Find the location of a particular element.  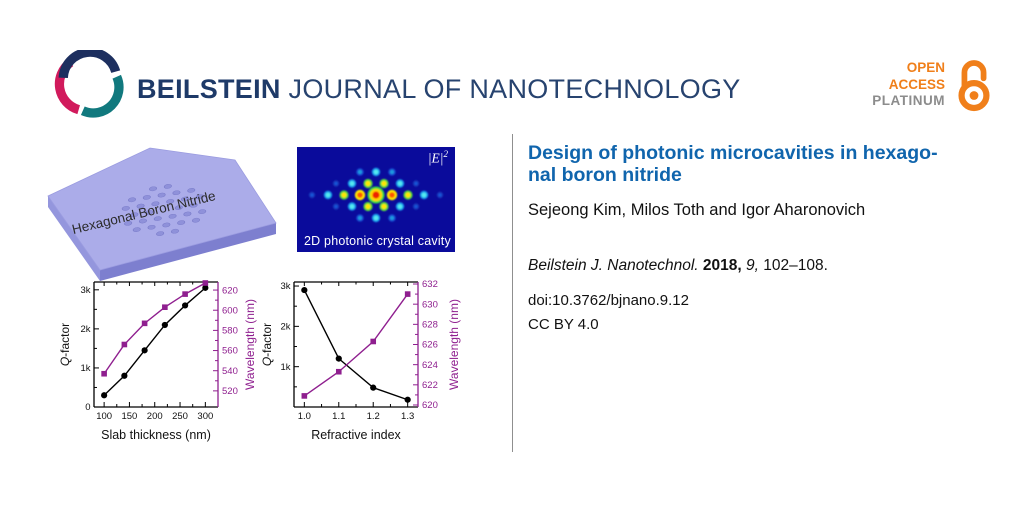

svg-text: 600 is located at coordinates (230, 310).